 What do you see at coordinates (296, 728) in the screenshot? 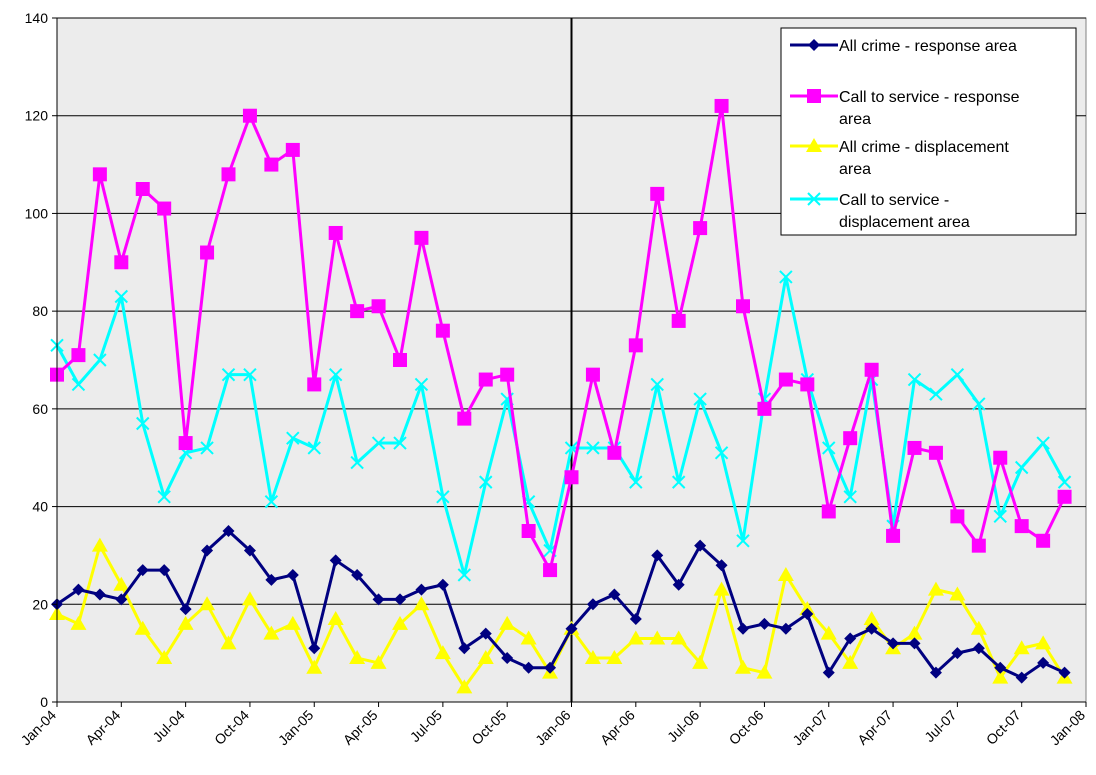
I see `x-tick-label: Jan-05` at bounding box center [296, 728].